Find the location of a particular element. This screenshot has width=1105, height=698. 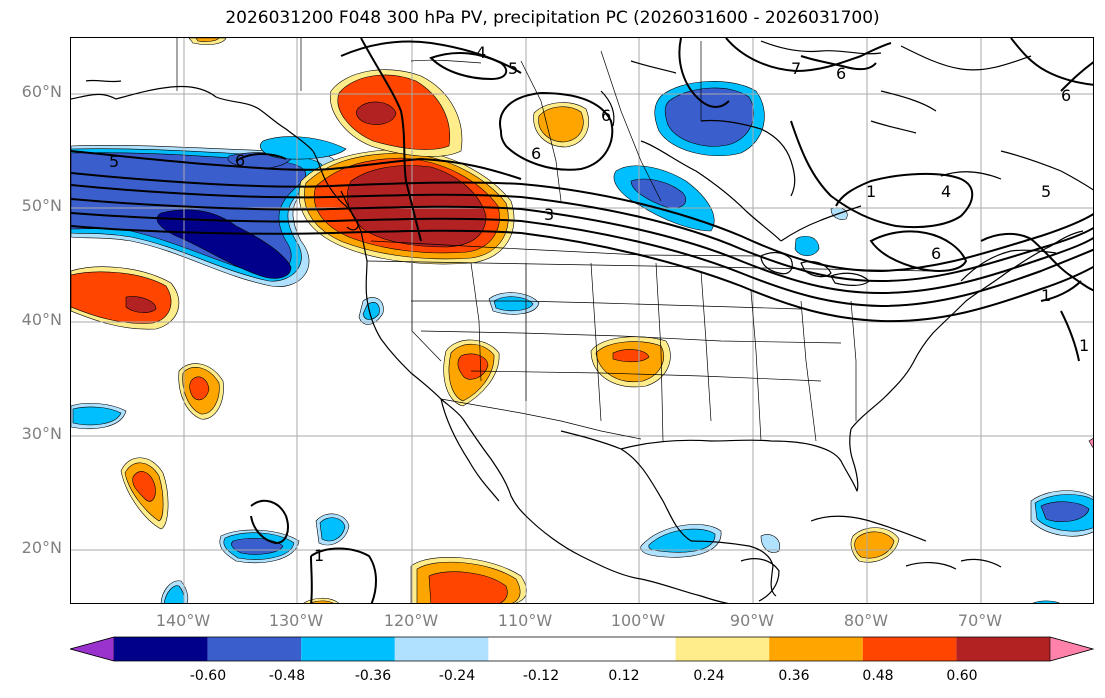

lon-label-140w: 140°W is located at coordinates (183, 620).